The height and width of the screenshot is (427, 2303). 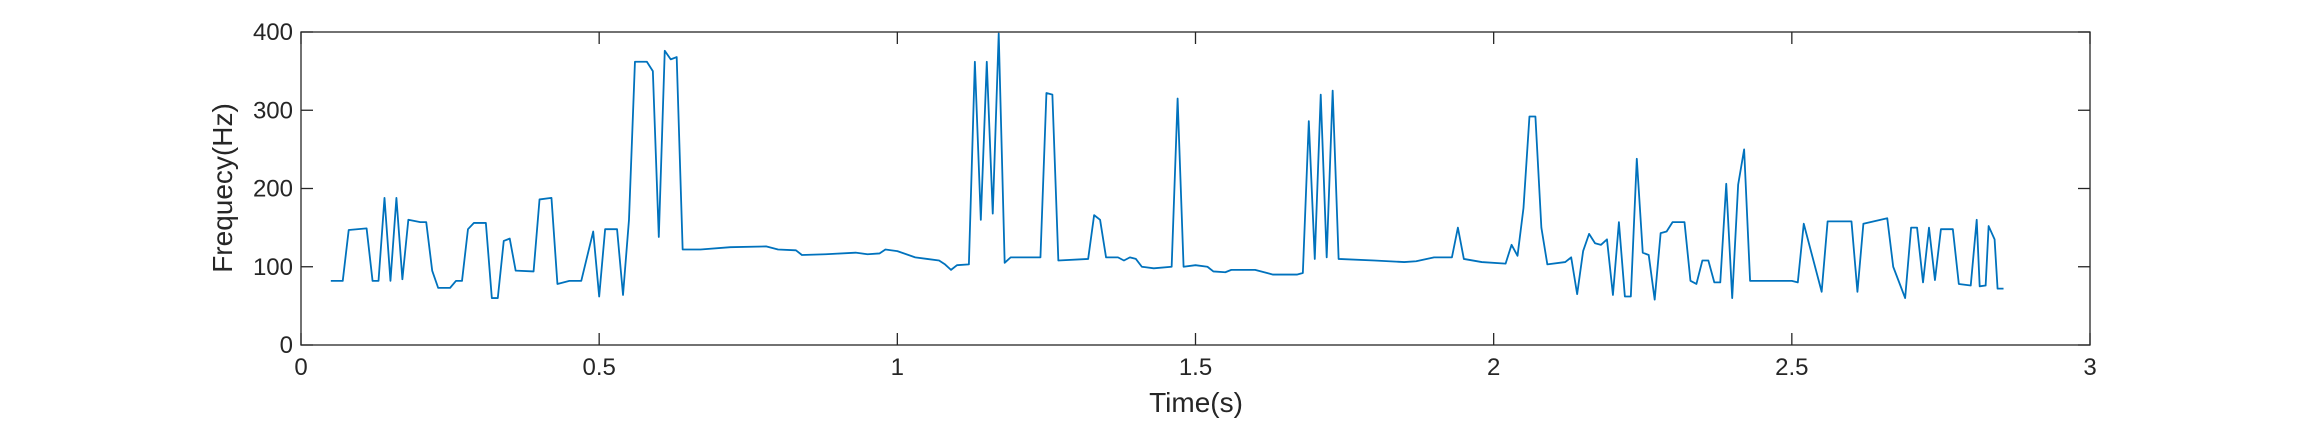 I want to click on x-tick-label: 2.5, so click(x=1791, y=367).